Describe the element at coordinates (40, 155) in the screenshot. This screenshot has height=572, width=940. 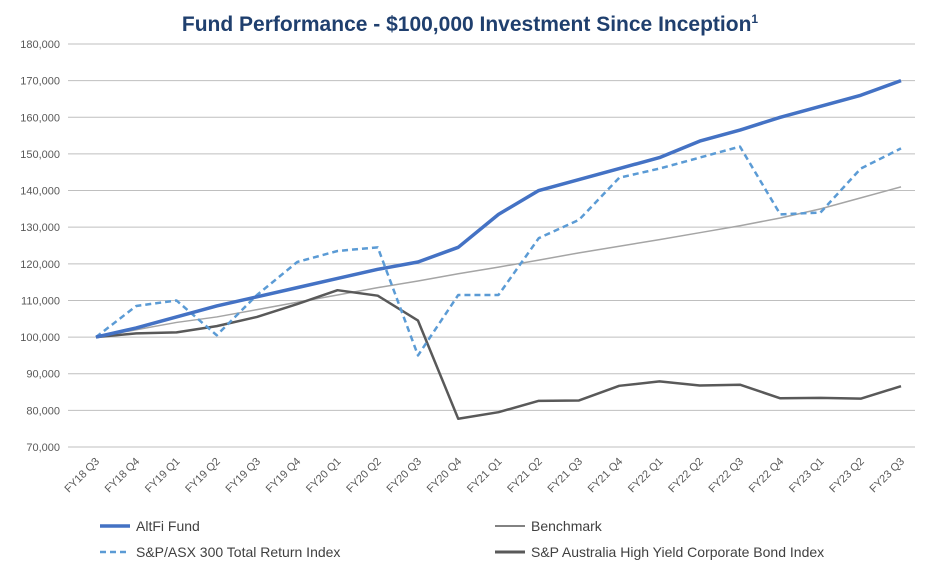
I see `y-tick-label: 150,000` at that location.